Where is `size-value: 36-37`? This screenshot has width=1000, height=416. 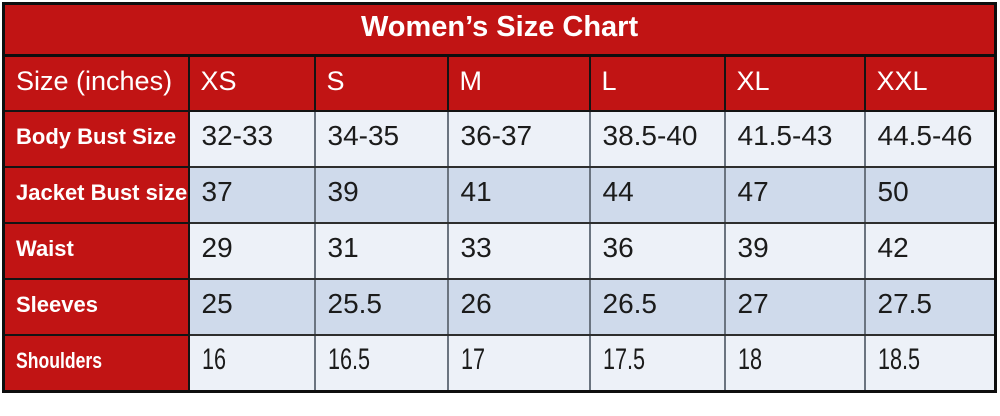 size-value: 36-37 is located at coordinates (496, 135).